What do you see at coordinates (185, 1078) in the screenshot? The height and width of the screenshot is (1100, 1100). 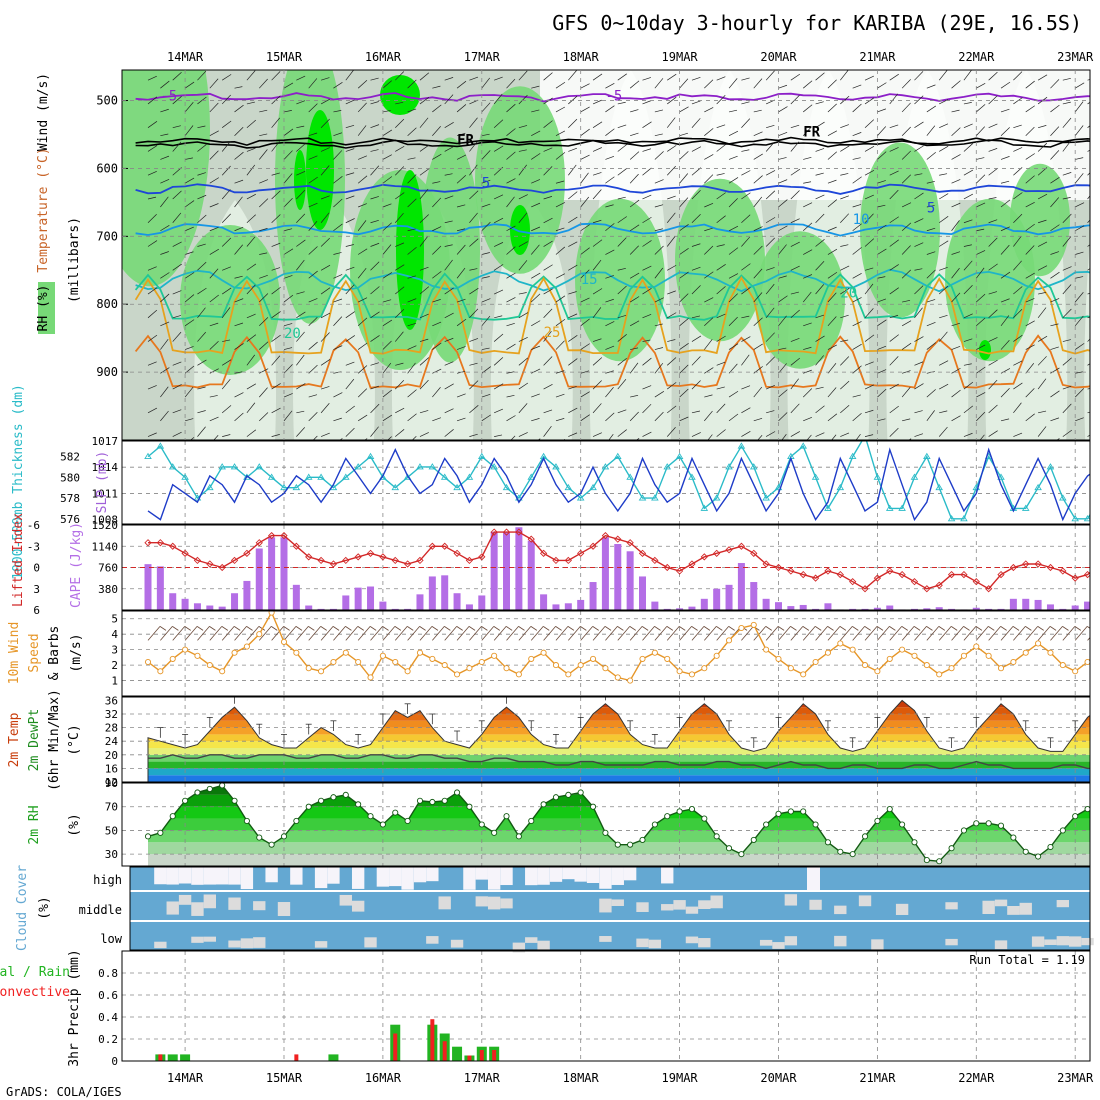 I see `bottom-date-label: 14MAR` at bounding box center [185, 1078].